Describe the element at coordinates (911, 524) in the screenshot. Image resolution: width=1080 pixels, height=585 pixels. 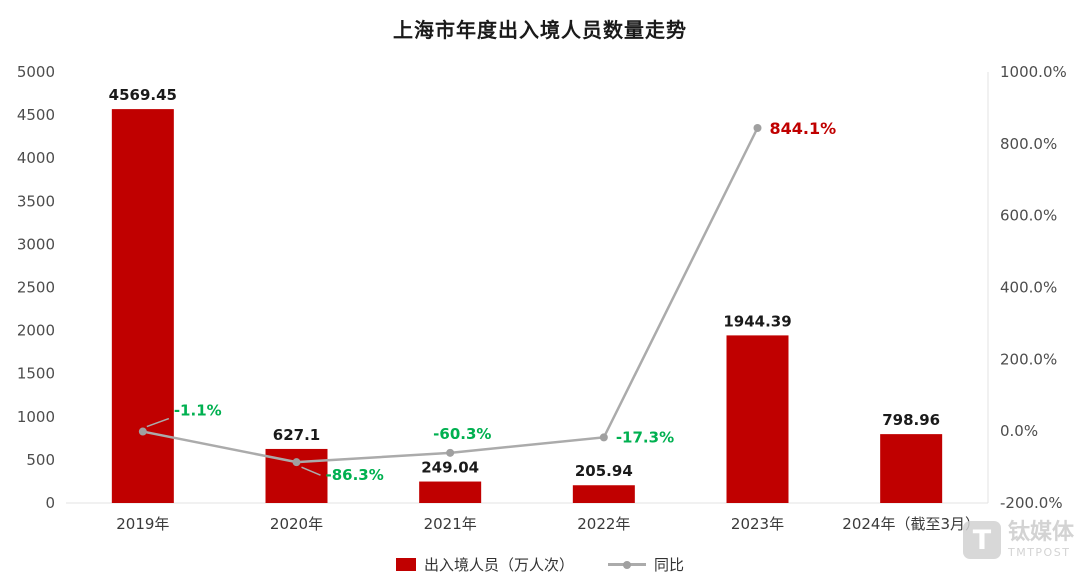
I see `x-axis-category-label: 2024年（截至3月）` at that location.